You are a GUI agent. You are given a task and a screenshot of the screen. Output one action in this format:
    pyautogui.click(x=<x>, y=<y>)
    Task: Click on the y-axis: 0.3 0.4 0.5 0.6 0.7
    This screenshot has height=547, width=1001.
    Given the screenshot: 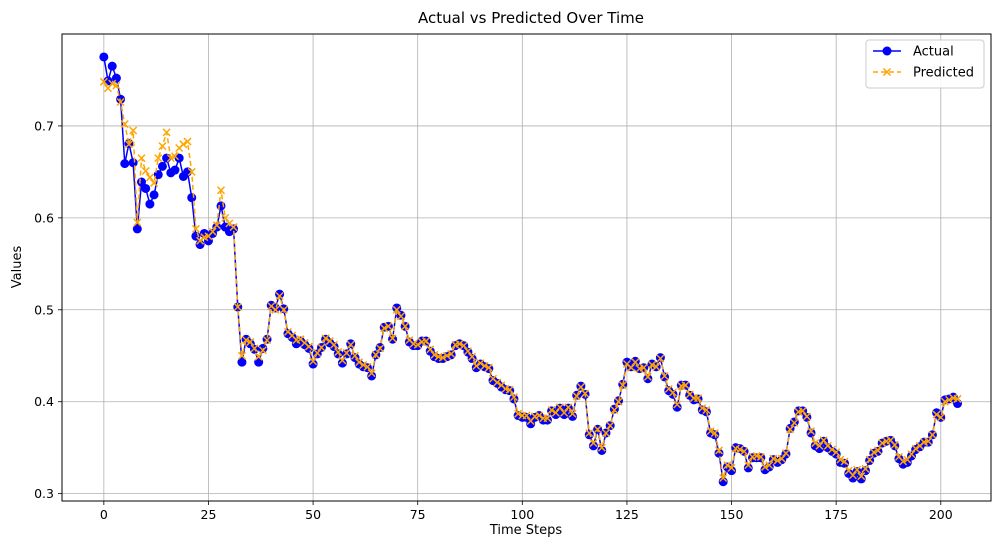 What is the action you would take?
    pyautogui.click(x=48, y=309)
    